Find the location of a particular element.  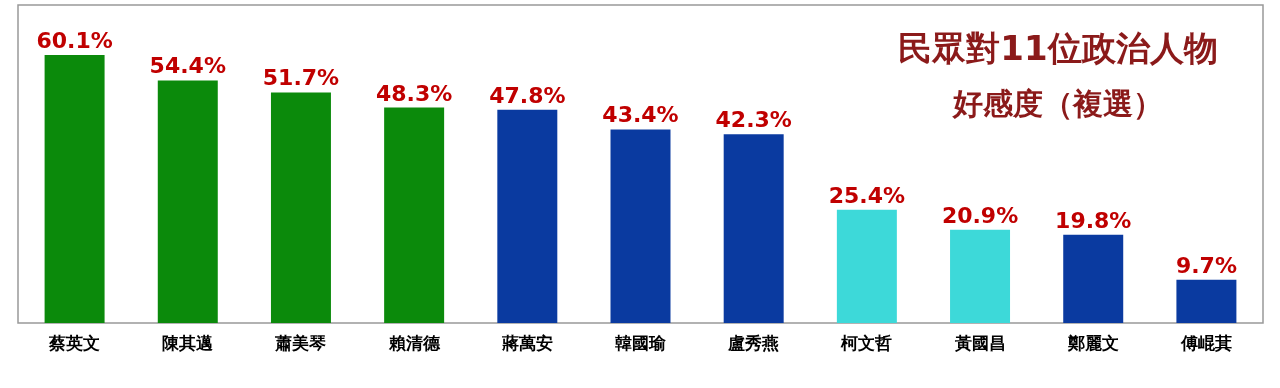

x-tick-label: 盧秀燕 is located at coordinates (753, 342).